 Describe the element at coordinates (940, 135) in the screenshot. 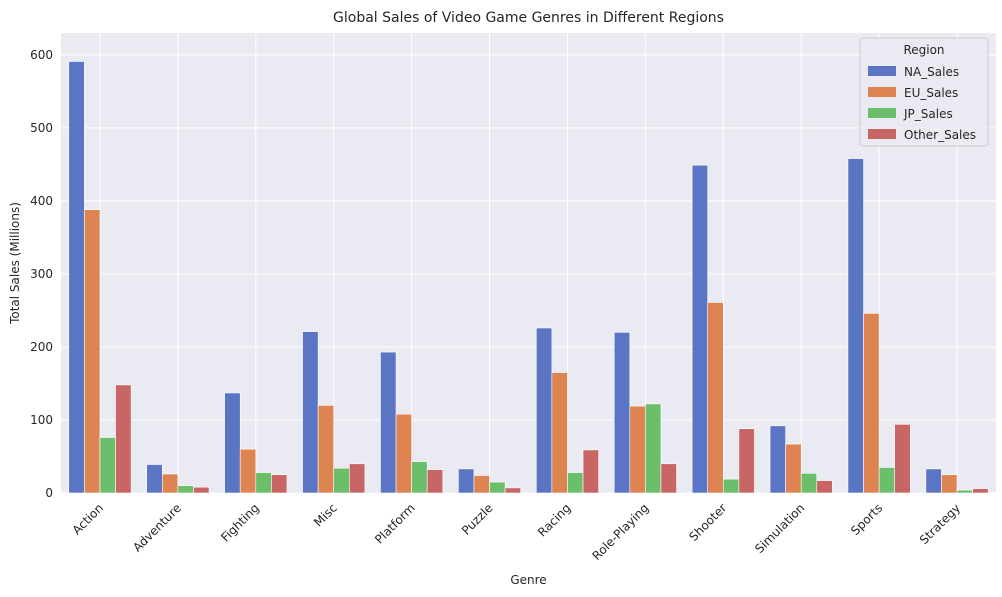

I see `legend-label: Other_Sales` at that location.